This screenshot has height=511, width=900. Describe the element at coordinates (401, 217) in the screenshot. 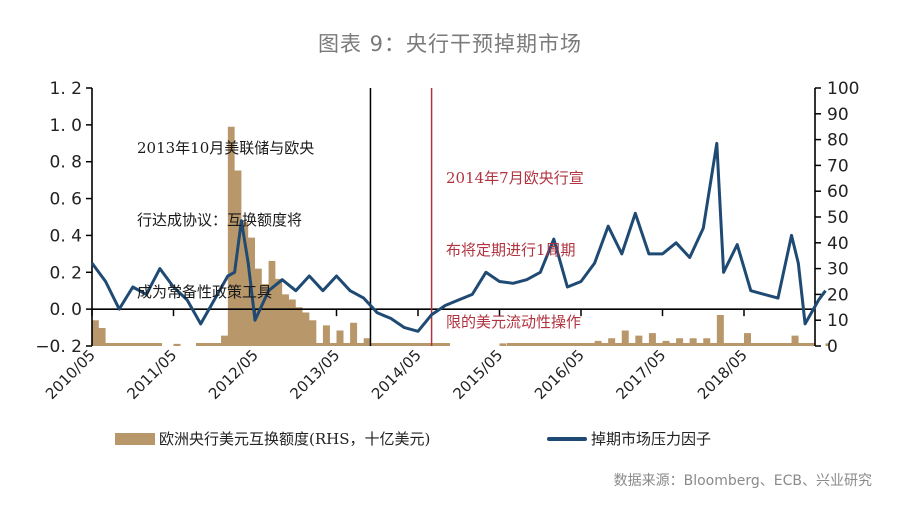

I see `vertical-markers` at that location.